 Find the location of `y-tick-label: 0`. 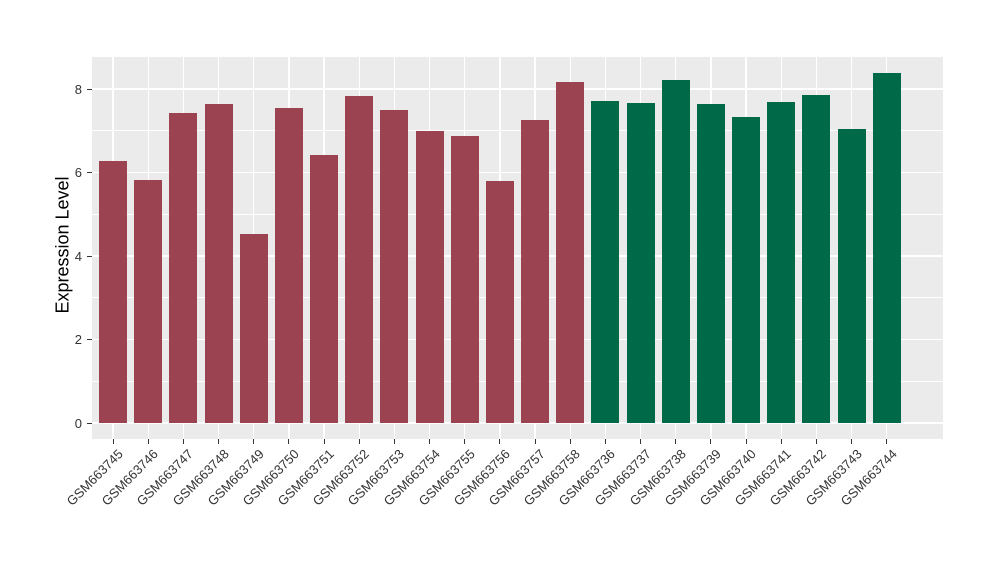

y-tick-label: 0 is located at coordinates (78, 423).